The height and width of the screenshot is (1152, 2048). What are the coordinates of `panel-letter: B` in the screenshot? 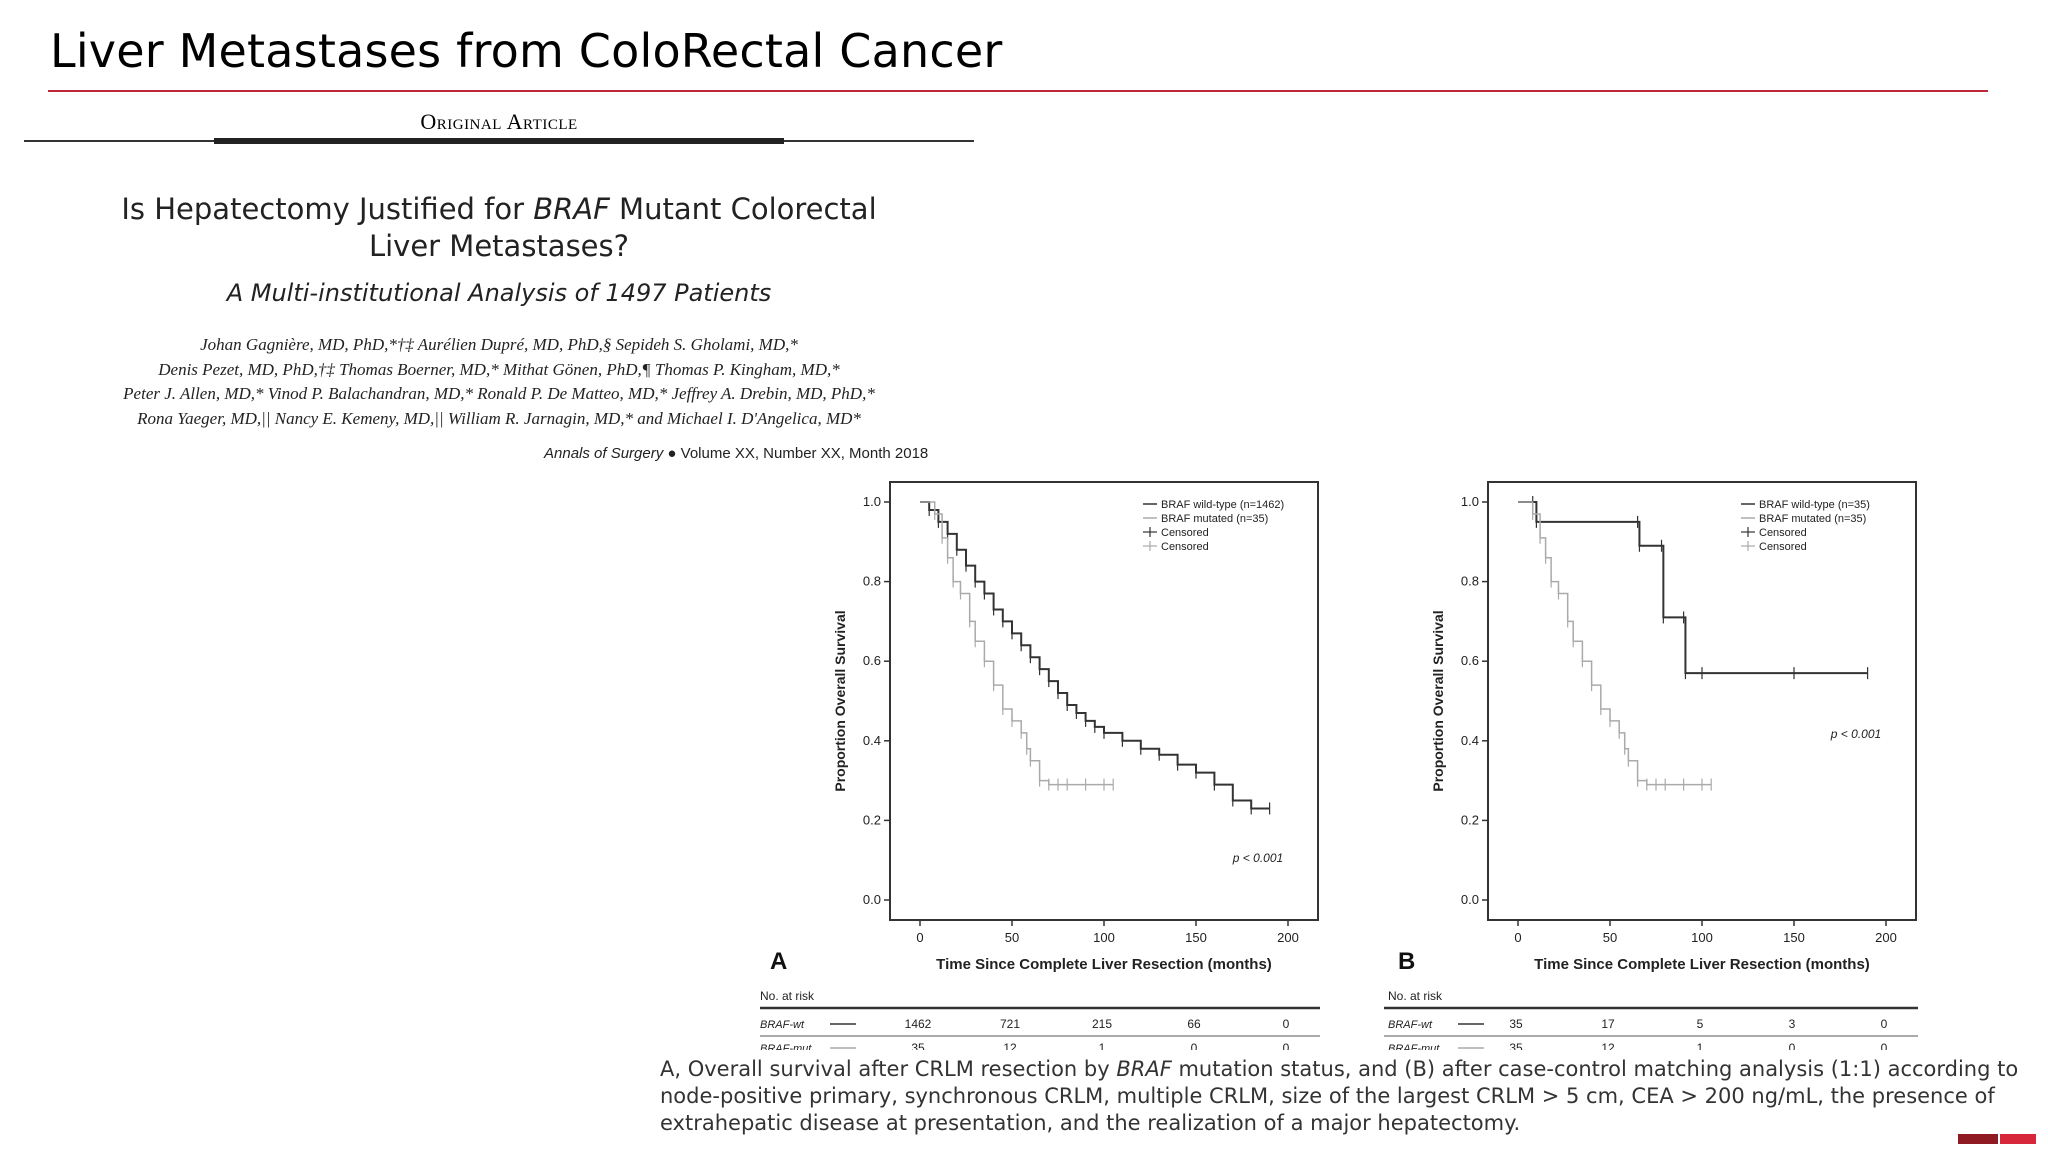 It's located at (1406, 961).